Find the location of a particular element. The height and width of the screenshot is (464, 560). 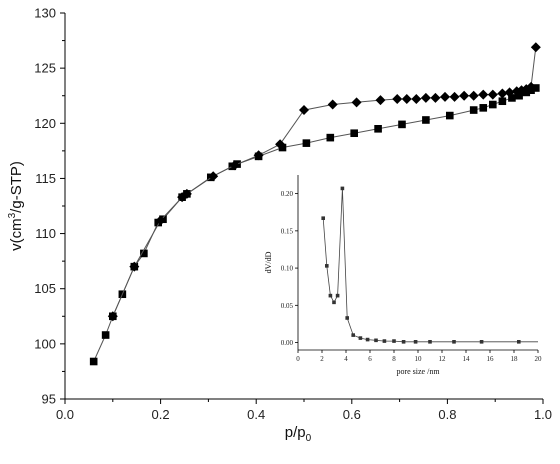

inset-y-tick-label: 0.05 is located at coordinates (287, 306).